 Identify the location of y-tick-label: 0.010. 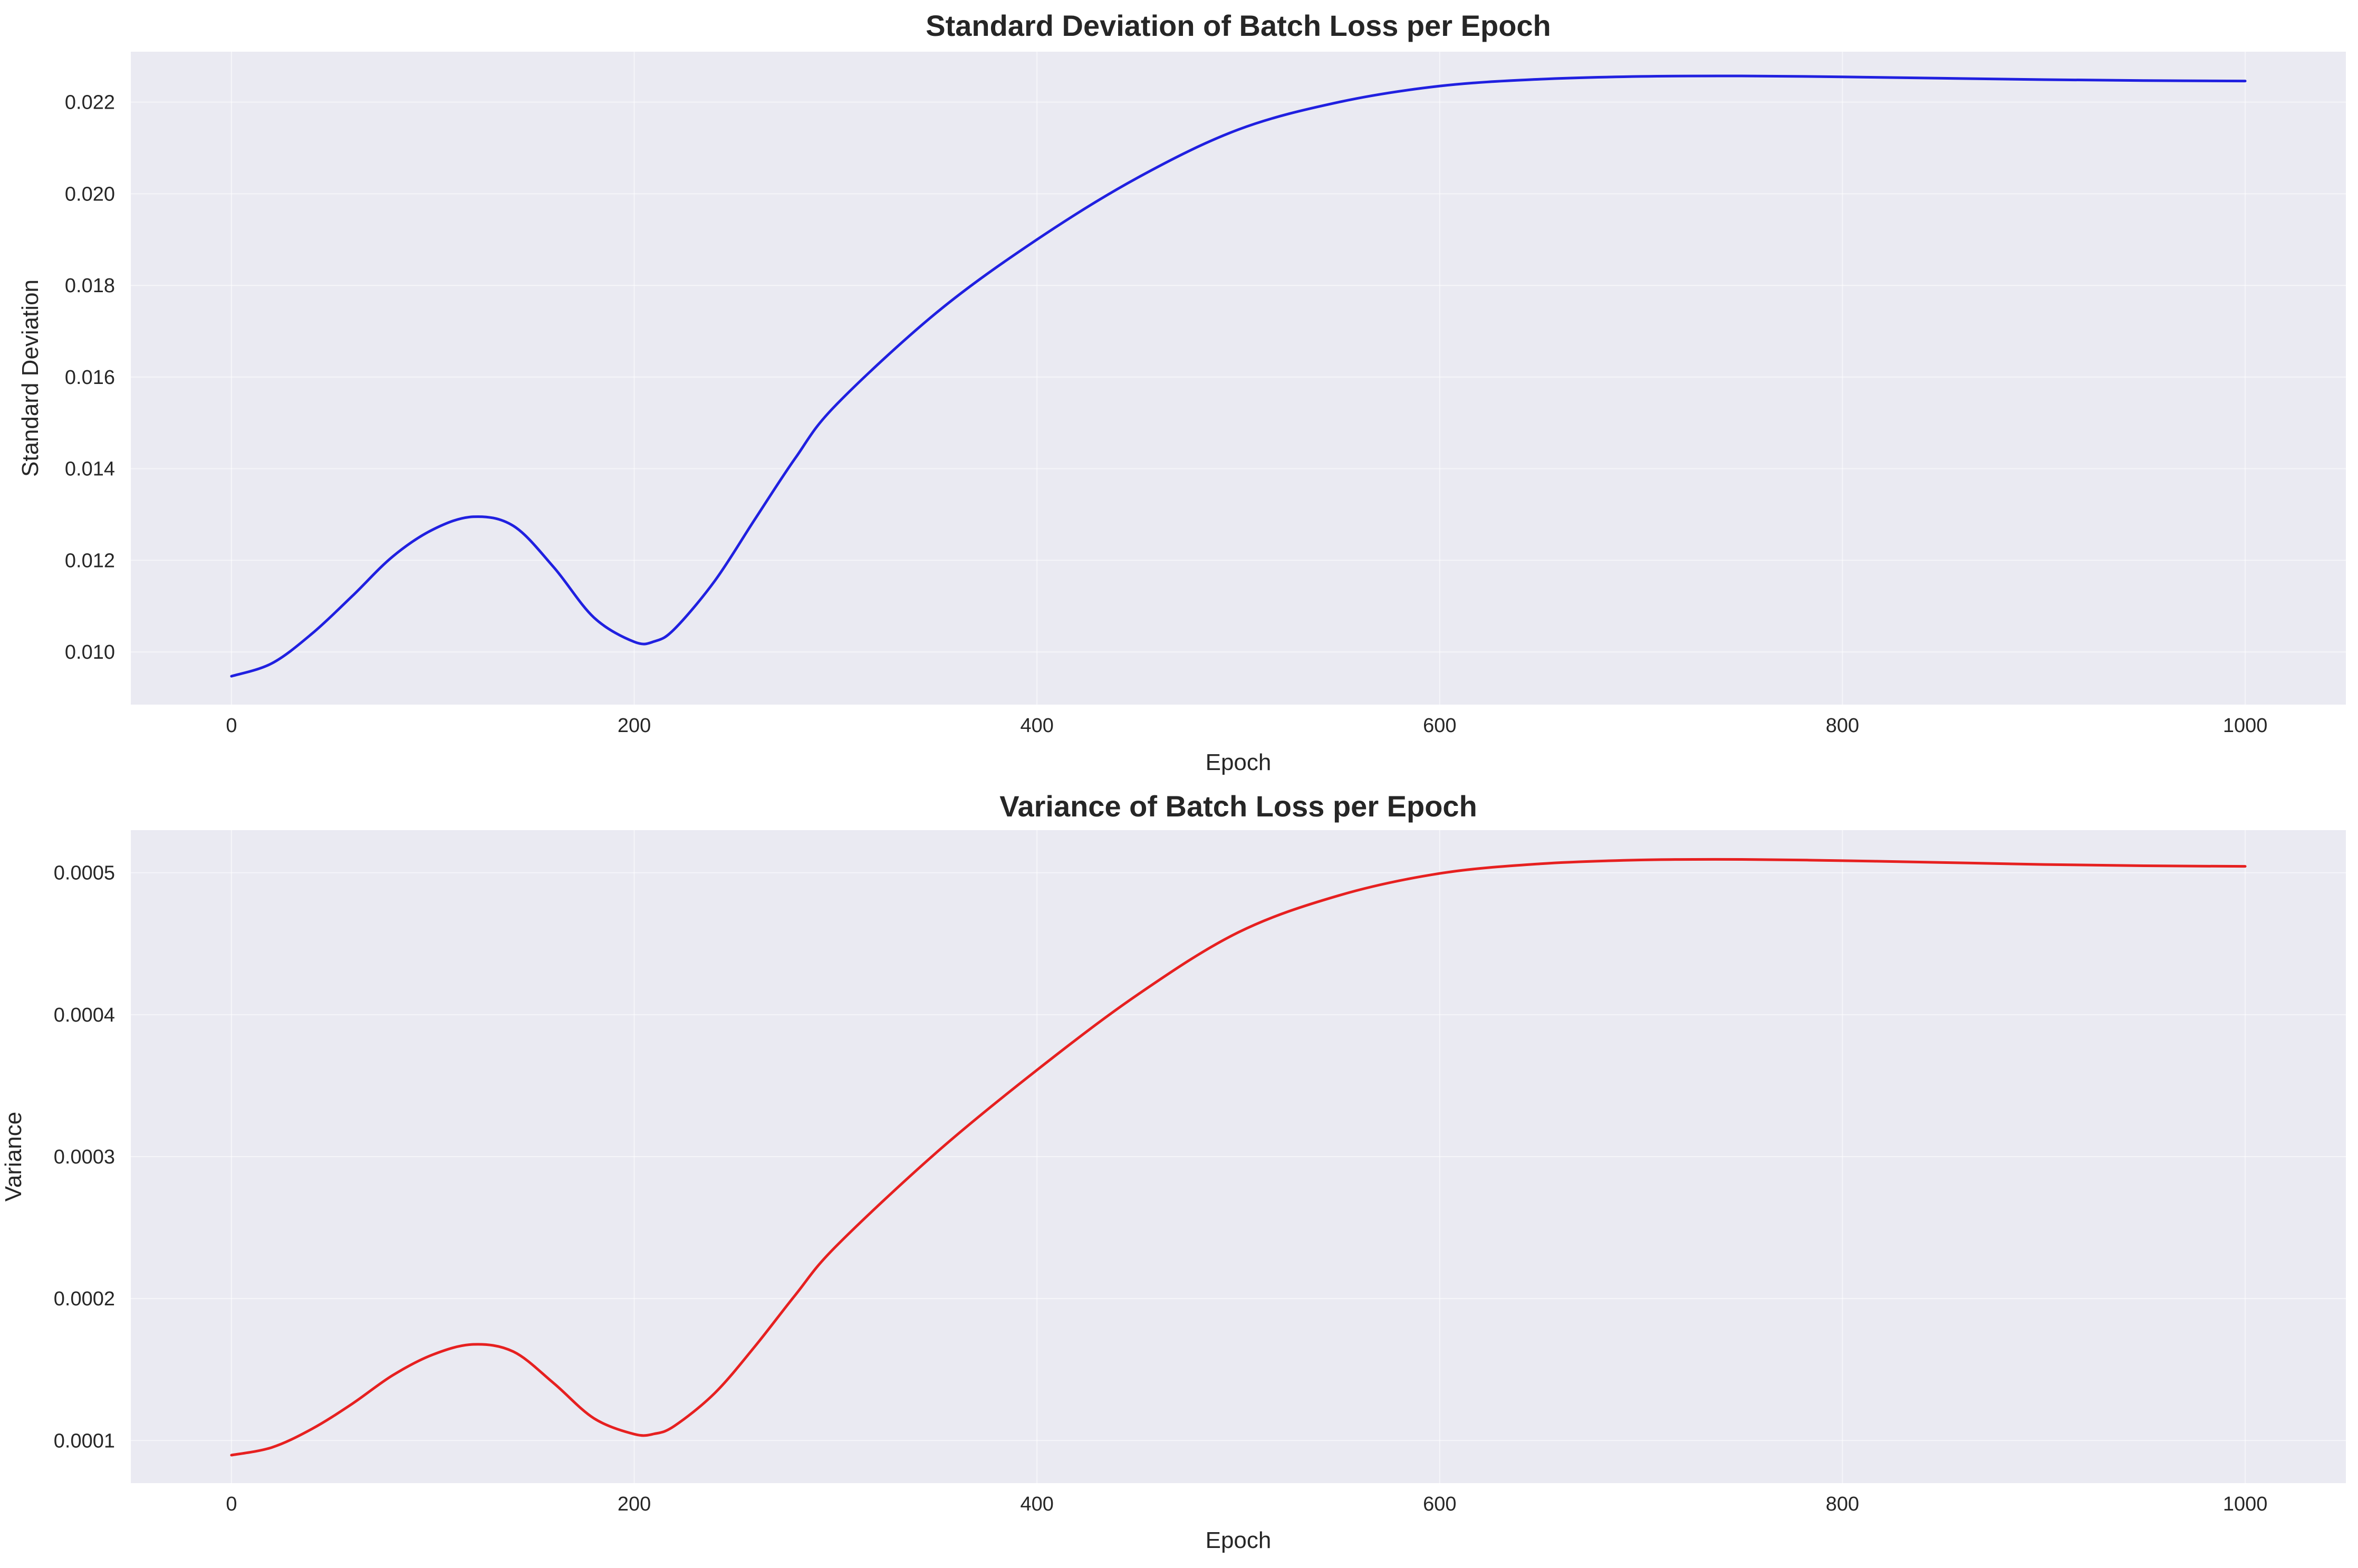
(90, 652).